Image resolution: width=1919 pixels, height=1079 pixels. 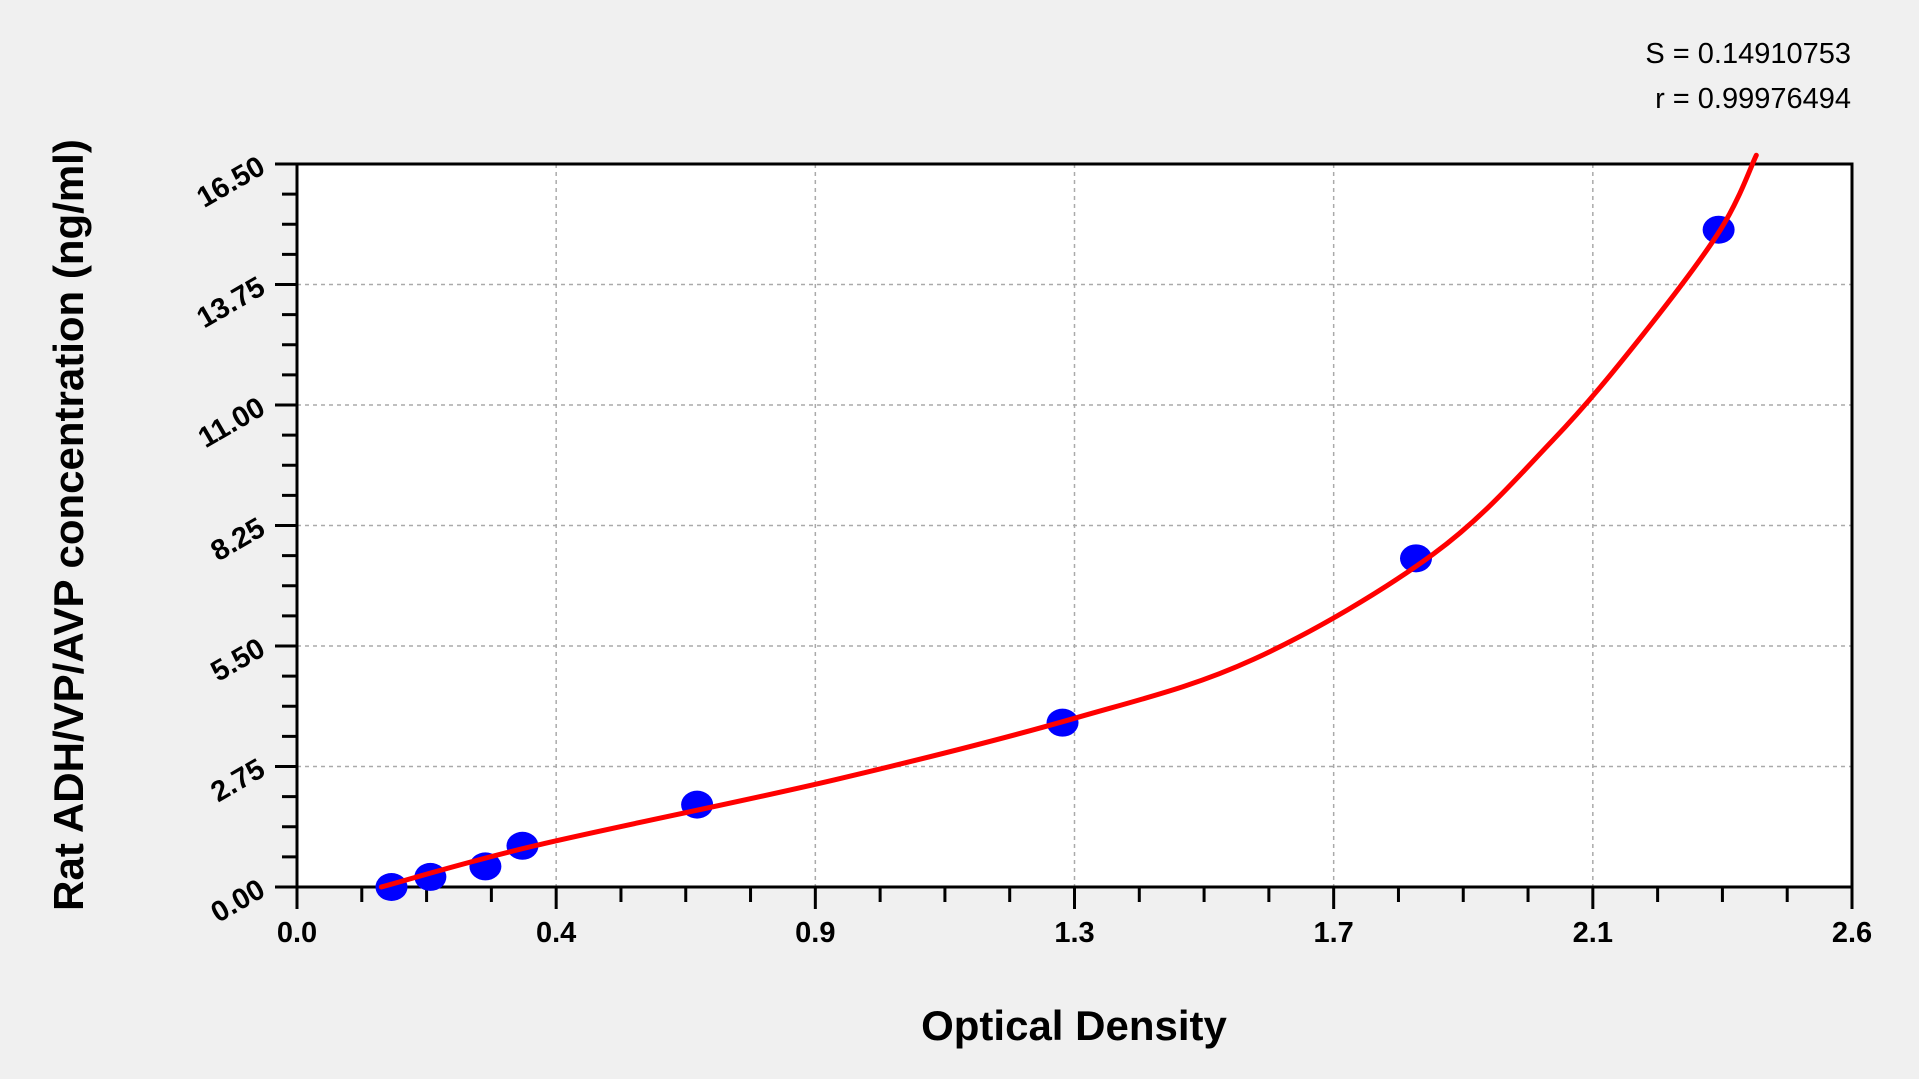 What do you see at coordinates (1416, 558) in the screenshot?
I see `data-point` at bounding box center [1416, 558].